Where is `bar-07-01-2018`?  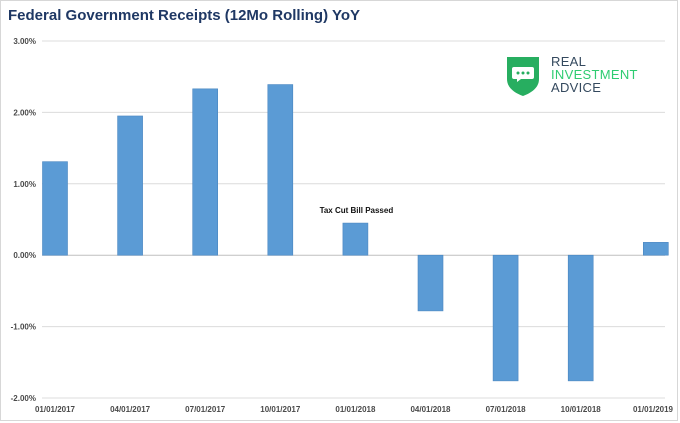 bar-07-01-2018 is located at coordinates (505, 318).